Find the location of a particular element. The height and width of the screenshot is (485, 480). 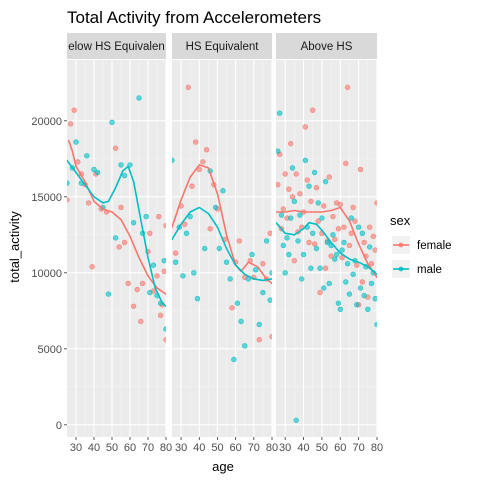

y-tick-label: 15000 is located at coordinates (46, 198).